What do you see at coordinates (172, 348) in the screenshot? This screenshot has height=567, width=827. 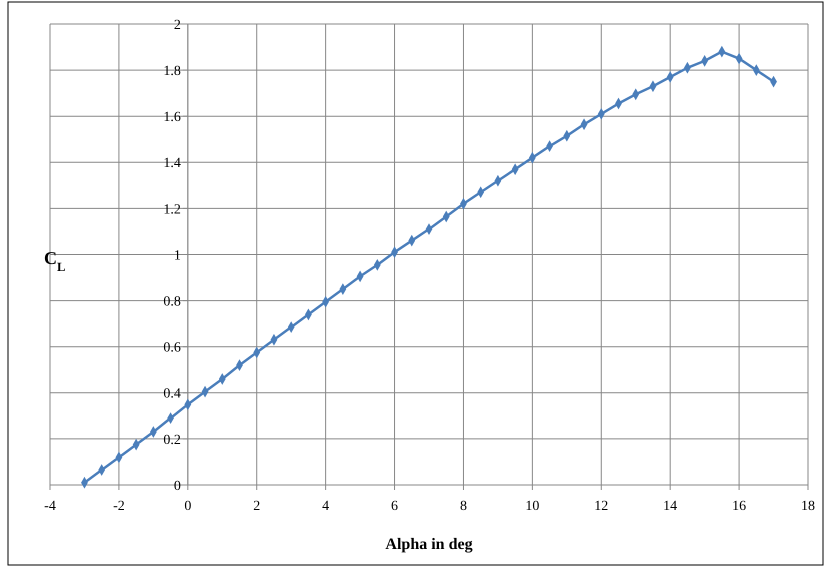 I see `y-tick-label: 0.6` at bounding box center [172, 348].